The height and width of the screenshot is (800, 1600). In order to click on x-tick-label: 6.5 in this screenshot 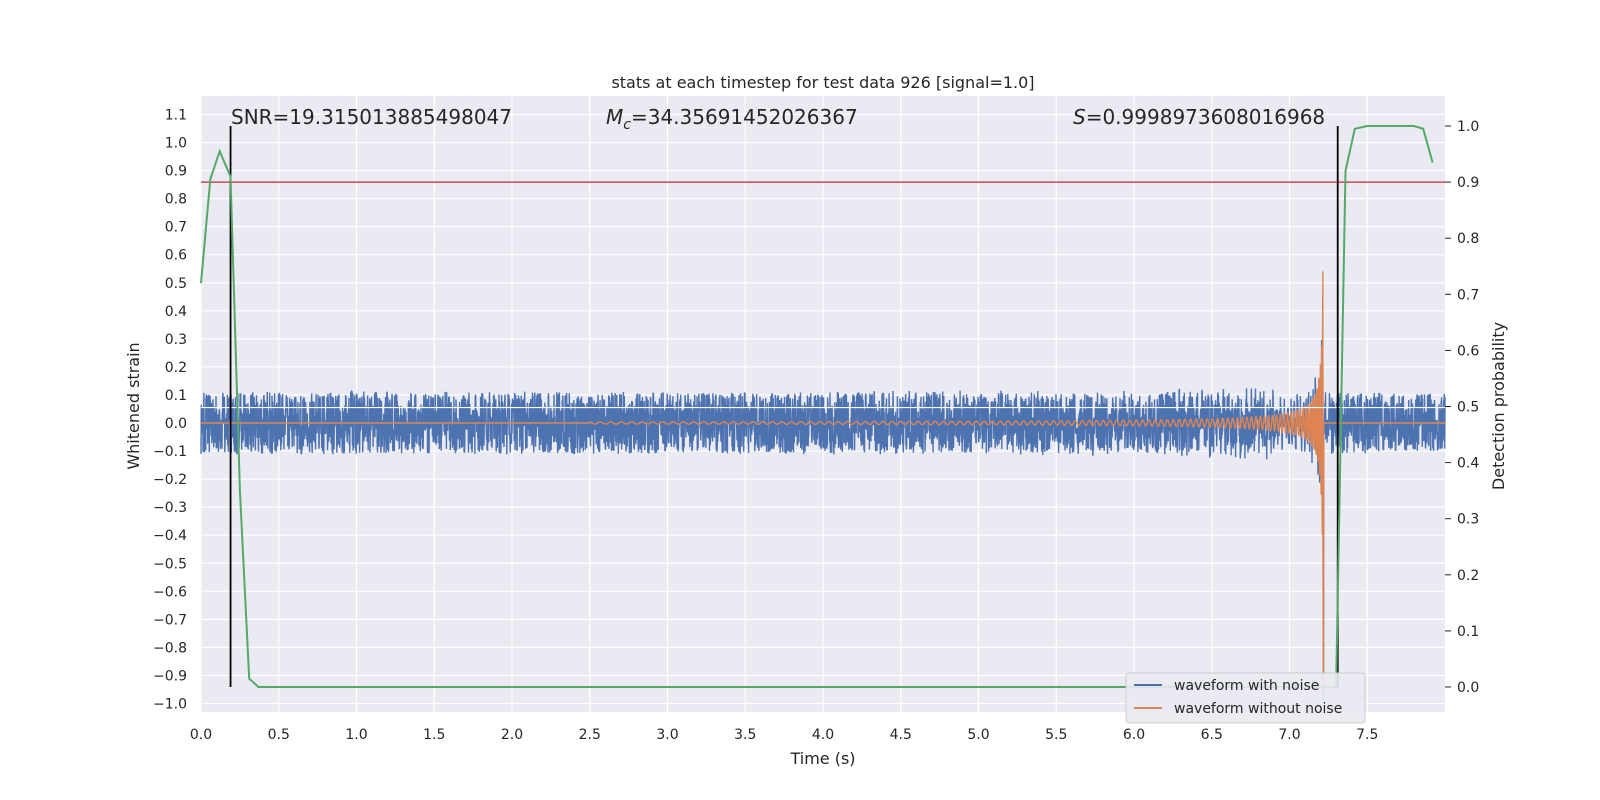, I will do `click(1212, 735)`.